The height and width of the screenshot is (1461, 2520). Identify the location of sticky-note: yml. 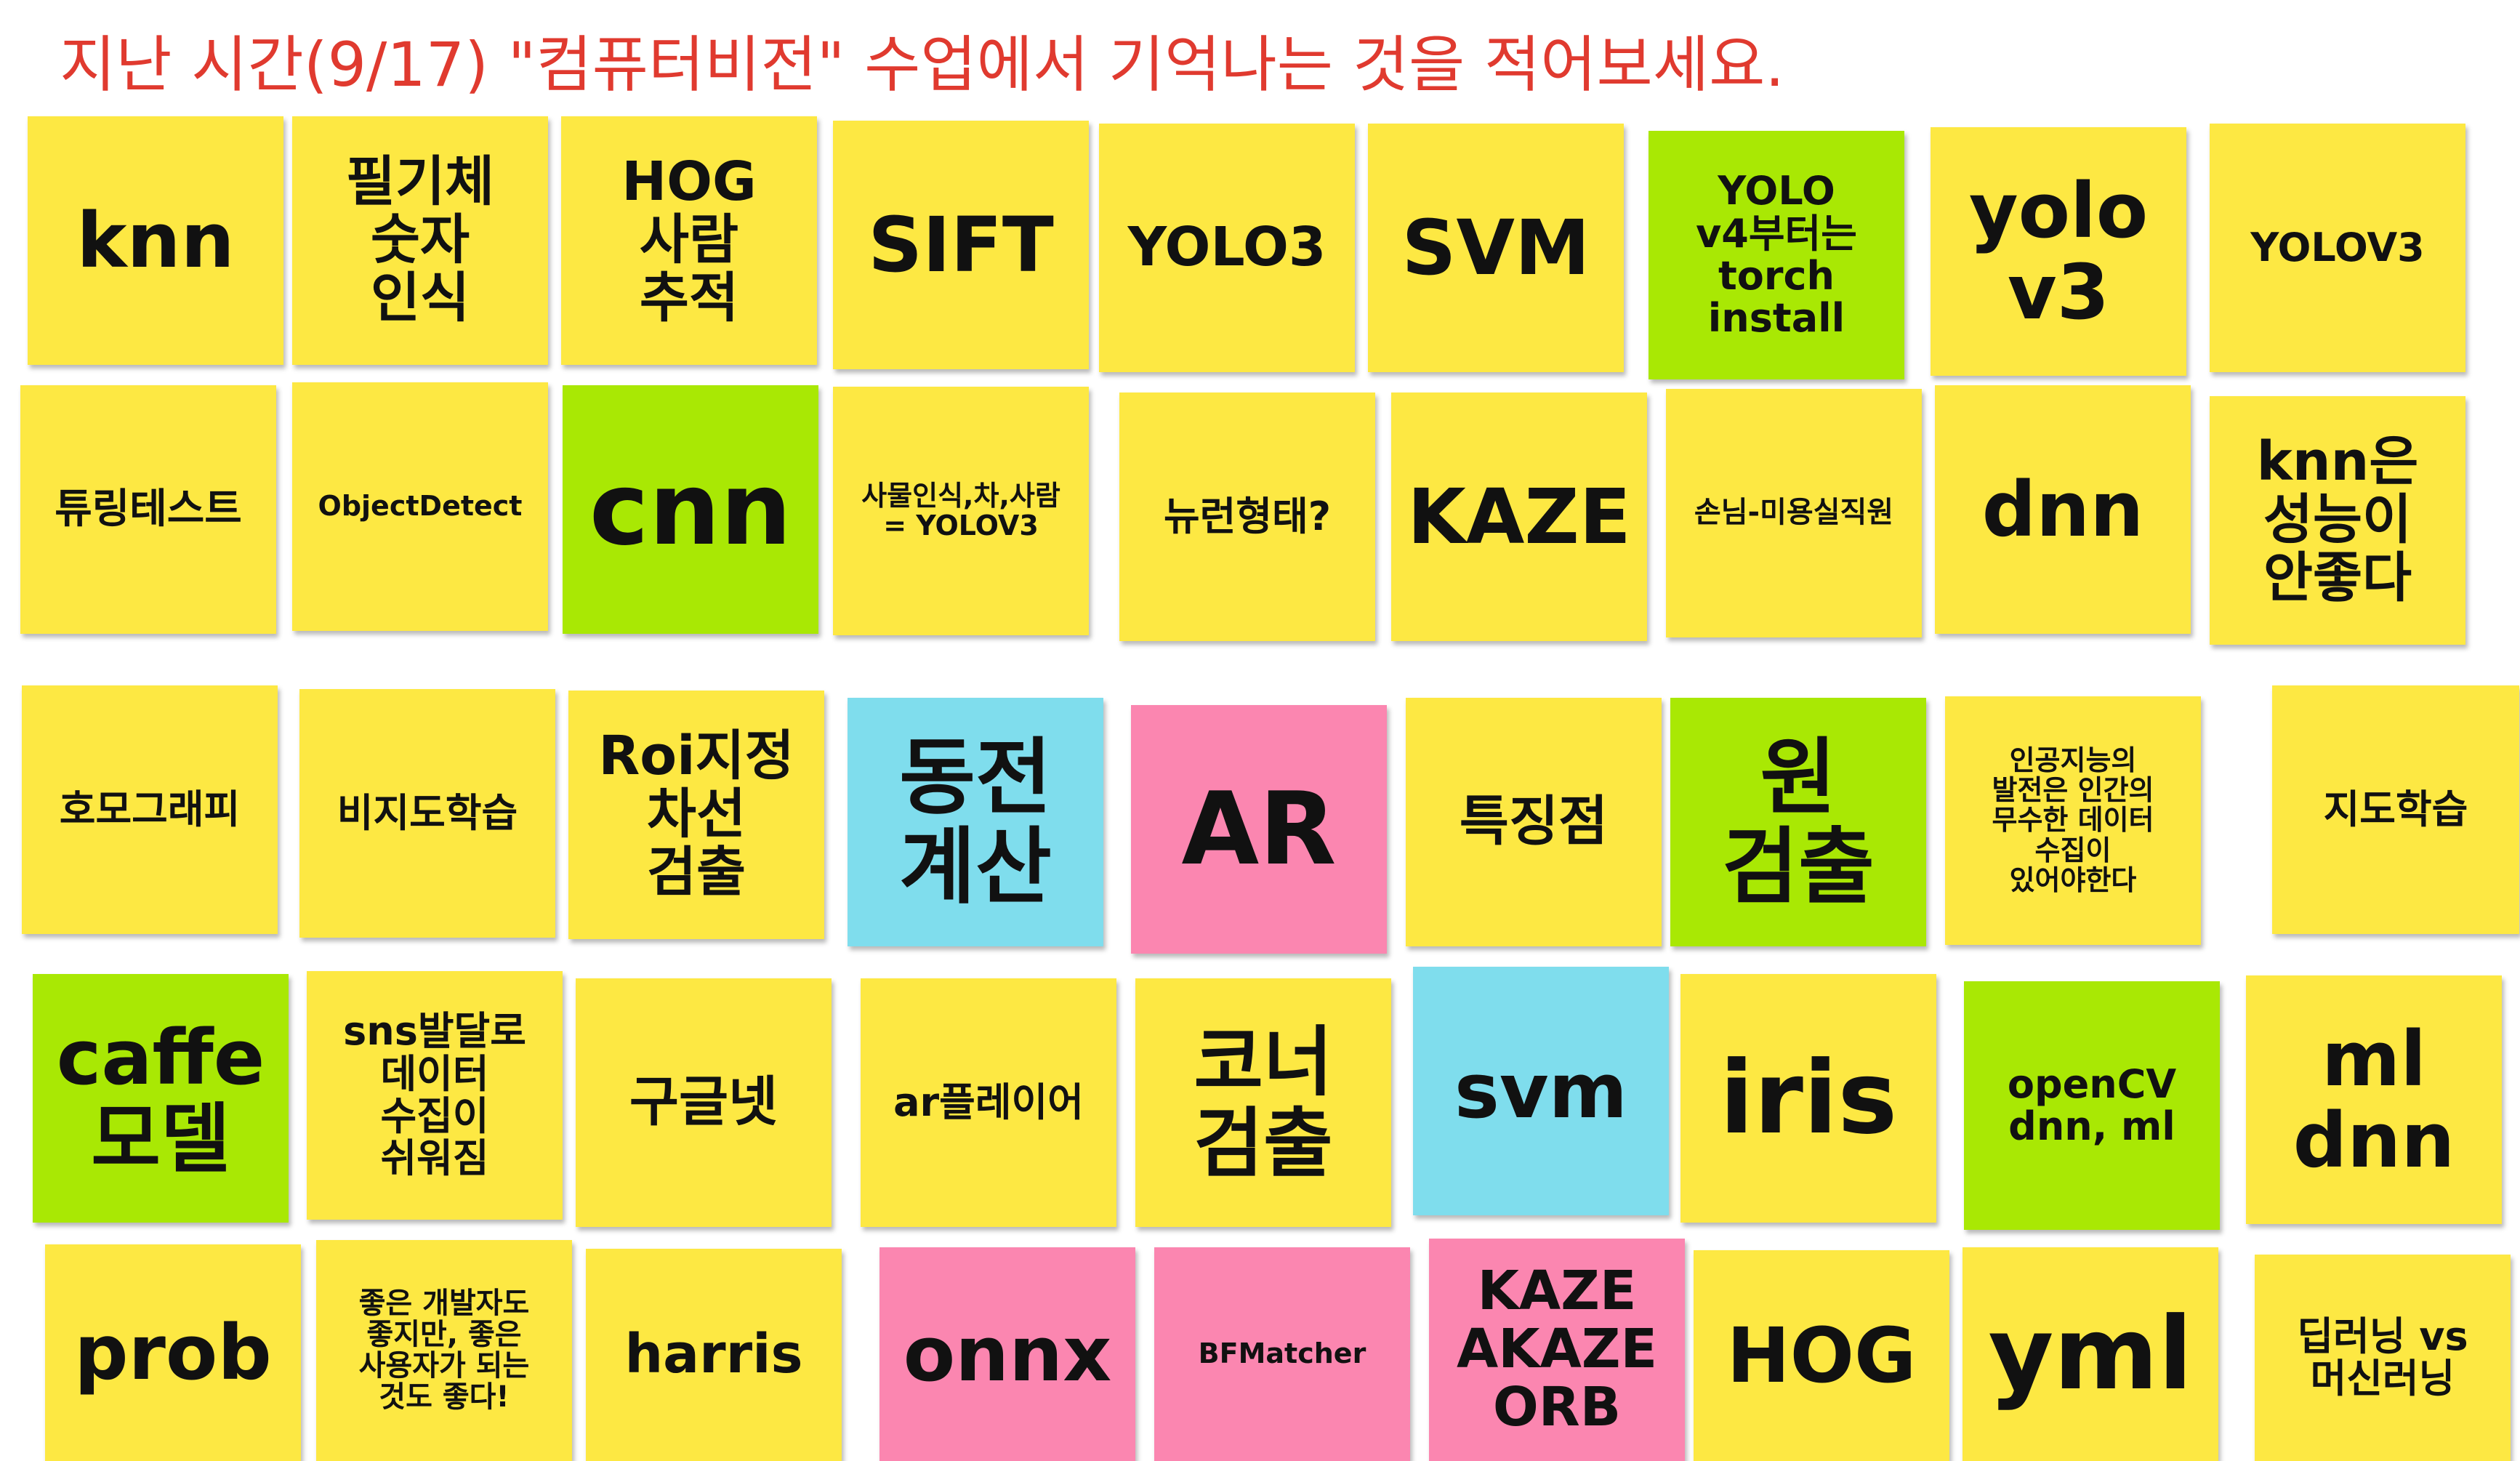
(2090, 1354).